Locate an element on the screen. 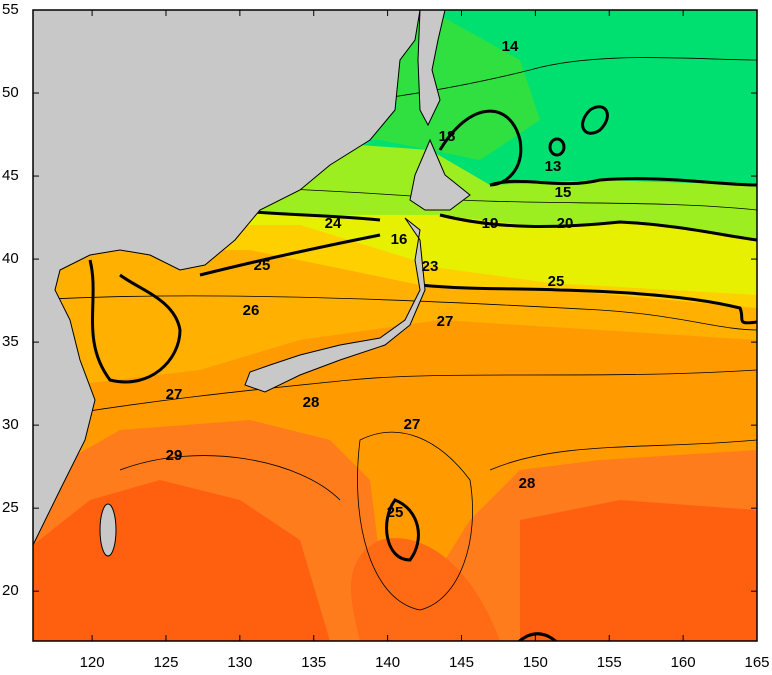  contour-label: 26 is located at coordinates (251, 310).